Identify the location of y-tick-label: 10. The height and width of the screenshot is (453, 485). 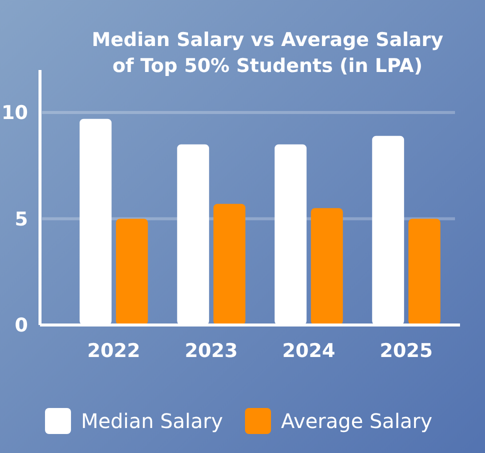
(15, 113).